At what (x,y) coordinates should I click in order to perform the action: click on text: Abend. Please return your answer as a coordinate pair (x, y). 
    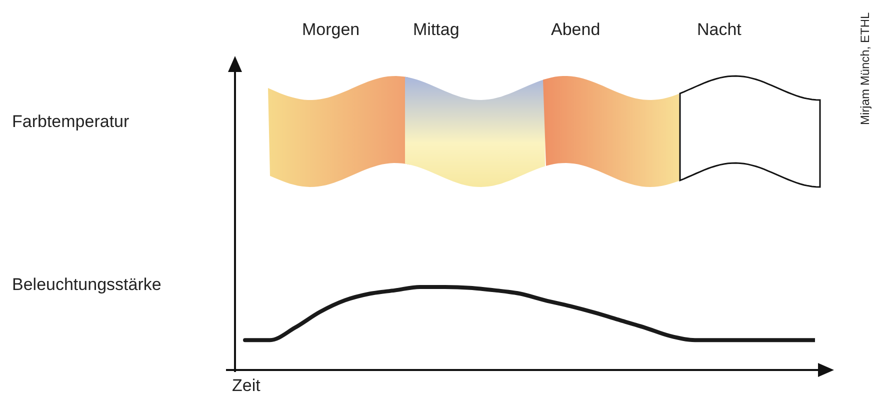
    Looking at the image, I should click on (575, 30).